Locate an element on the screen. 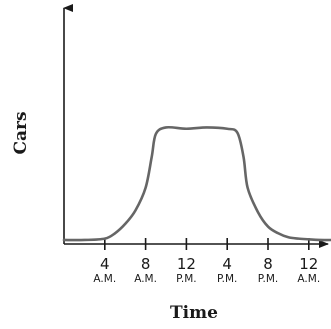 The image size is (331, 329). x-ticks: 4A.M.8A.M.12P.M.4P.M.8P.M.12A.M. is located at coordinates (206, 261).